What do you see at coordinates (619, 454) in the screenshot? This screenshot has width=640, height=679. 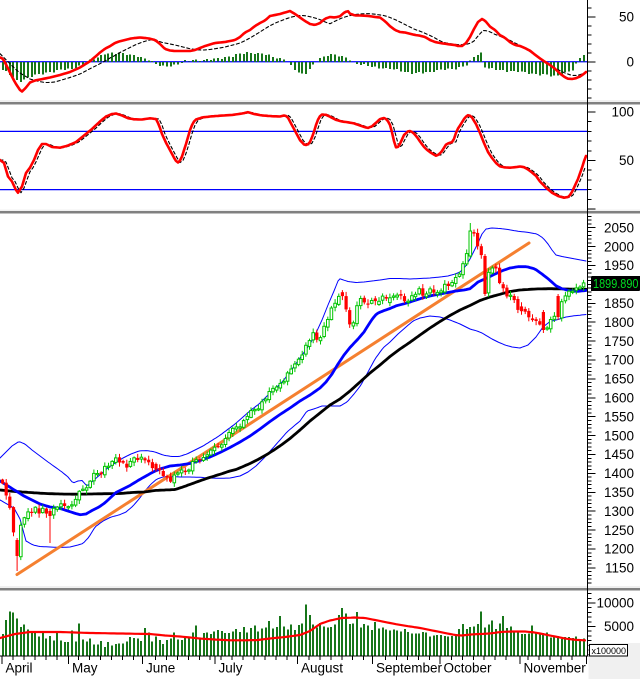 I see `svg-text: 1450` at bounding box center [619, 454].